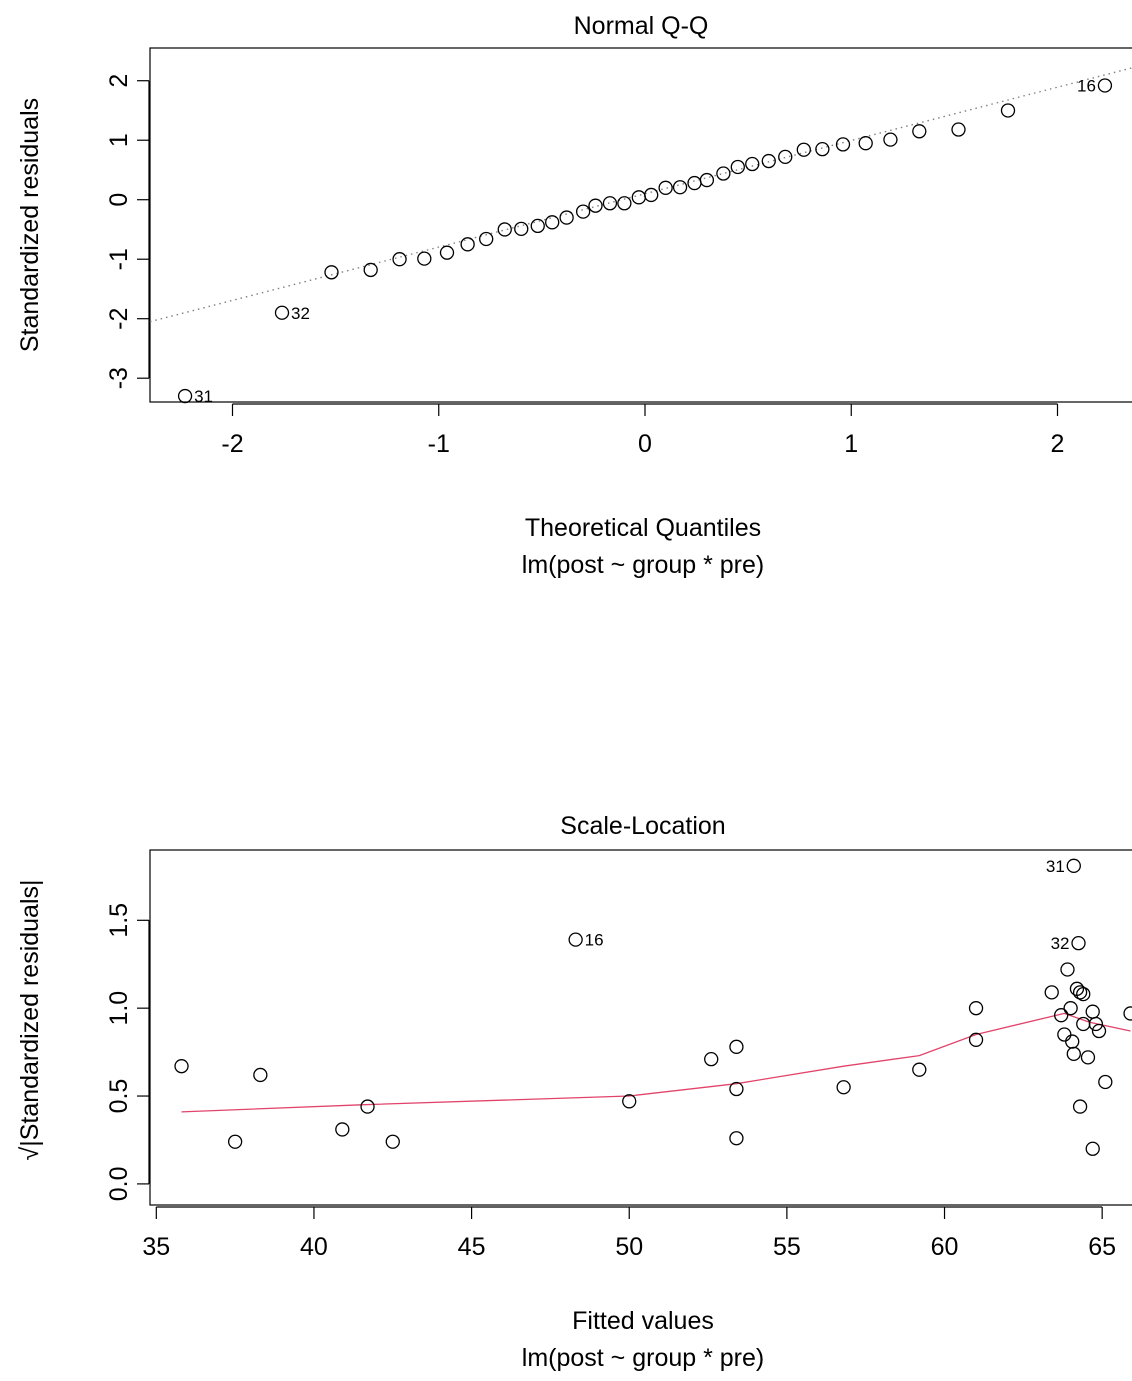 This screenshot has width=1132, height=1381. I want to click on sl-x-tick-label: 35, so click(156, 1247).